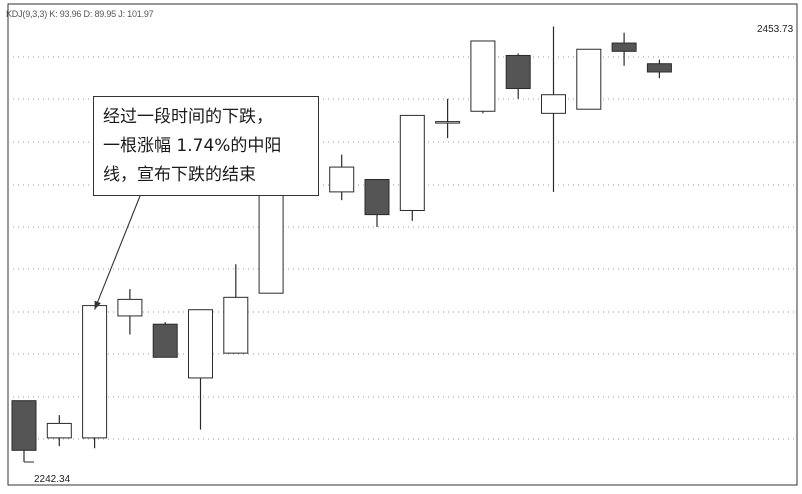  I want to click on callout-line-2: 一根涨幅 1.74%的中阳, so click(192, 146).